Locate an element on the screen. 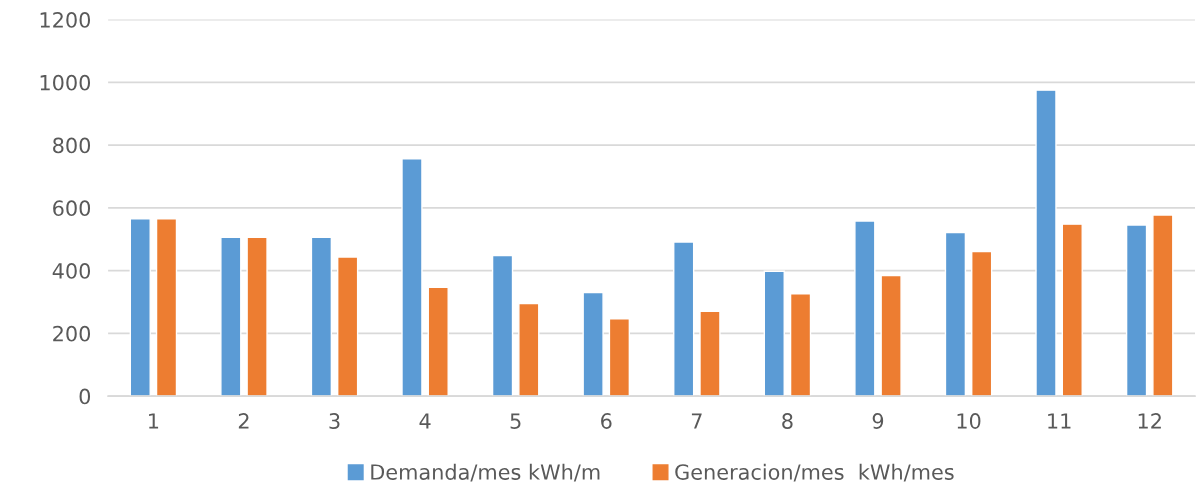 This screenshot has height=489, width=1201. y-tick-label: 0 is located at coordinates (85, 396).